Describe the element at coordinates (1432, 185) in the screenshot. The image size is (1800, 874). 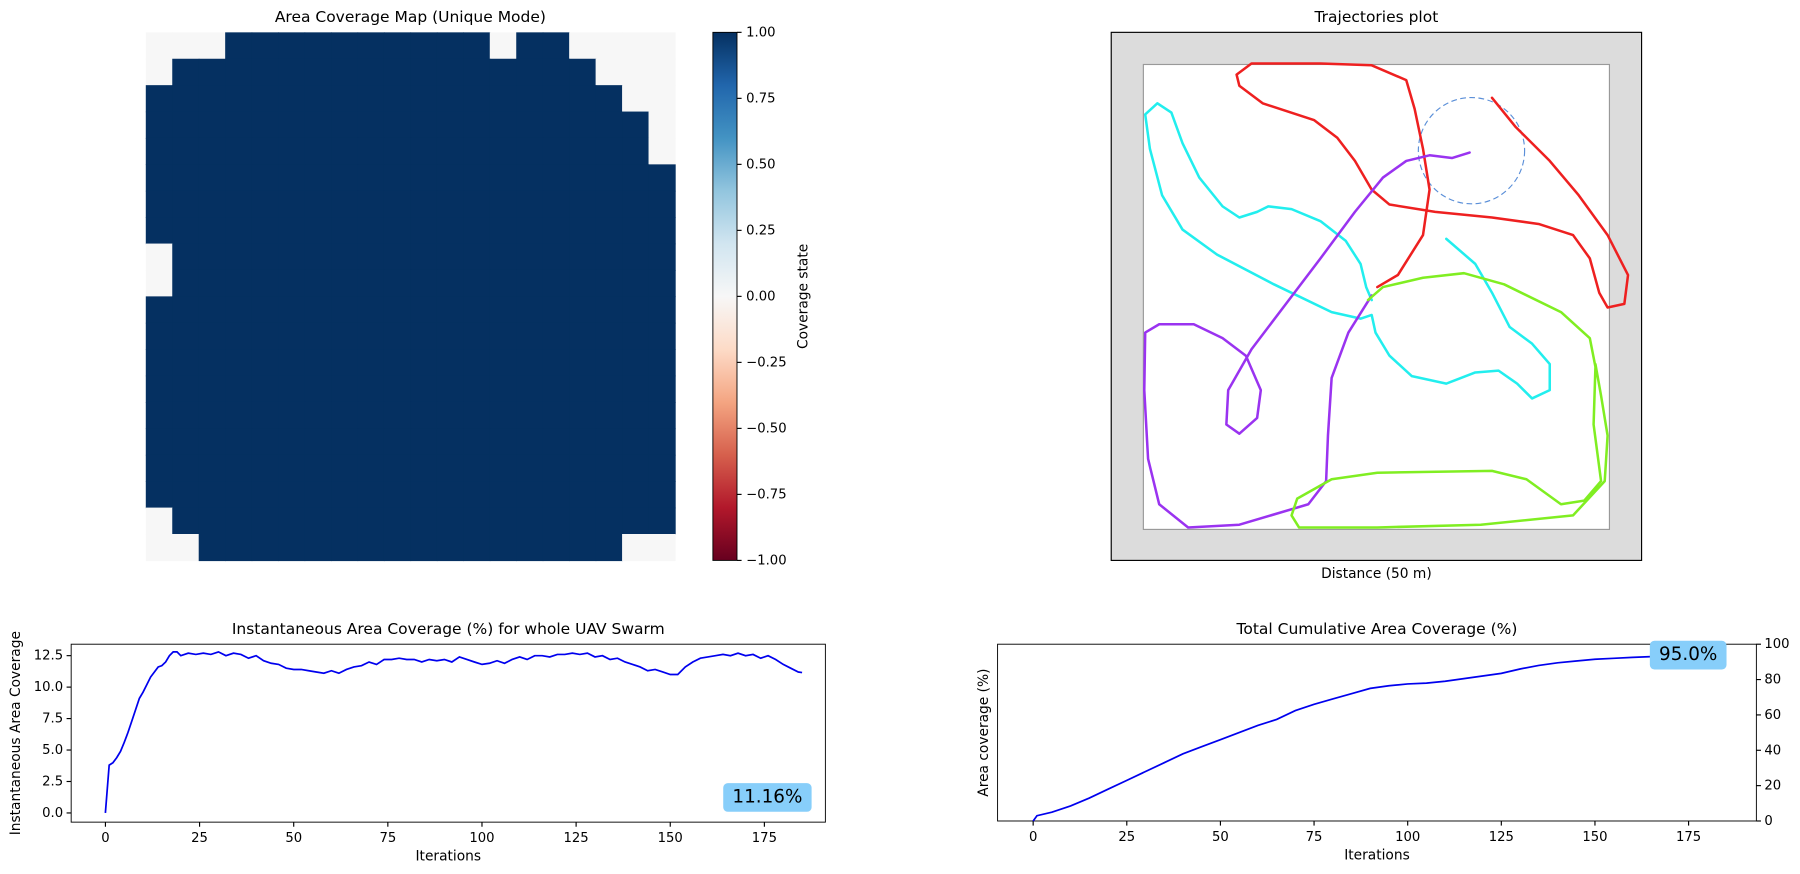
I see `trajectory` at that location.